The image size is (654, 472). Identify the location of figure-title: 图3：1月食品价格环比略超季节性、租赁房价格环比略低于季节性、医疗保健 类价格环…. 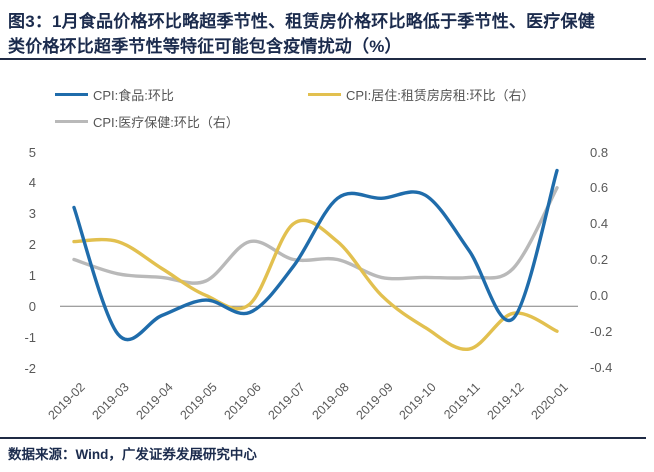
(328, 34).